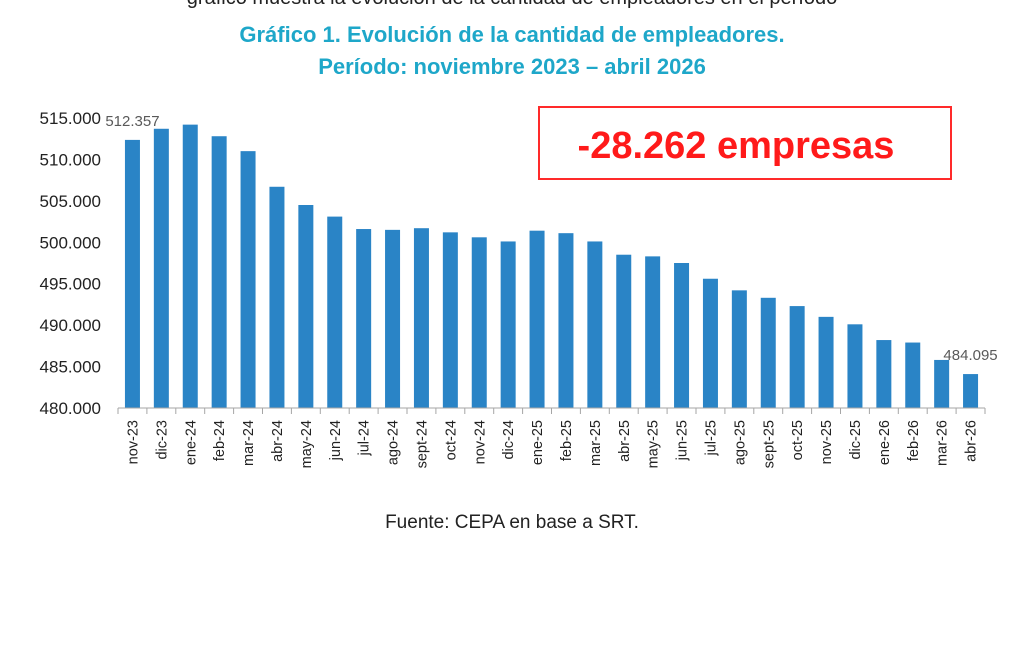 This screenshot has height=648, width=1024. Describe the element at coordinates (596, 443) in the screenshot. I see `x-tick-label: mar-25` at that location.